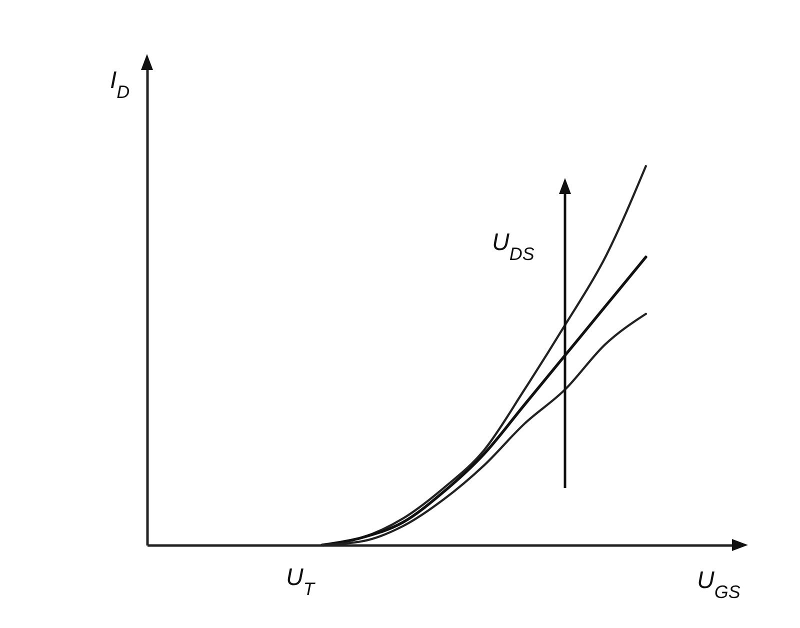  I want to click on x-axis-title: U$_{GS}$, so click(718, 584).